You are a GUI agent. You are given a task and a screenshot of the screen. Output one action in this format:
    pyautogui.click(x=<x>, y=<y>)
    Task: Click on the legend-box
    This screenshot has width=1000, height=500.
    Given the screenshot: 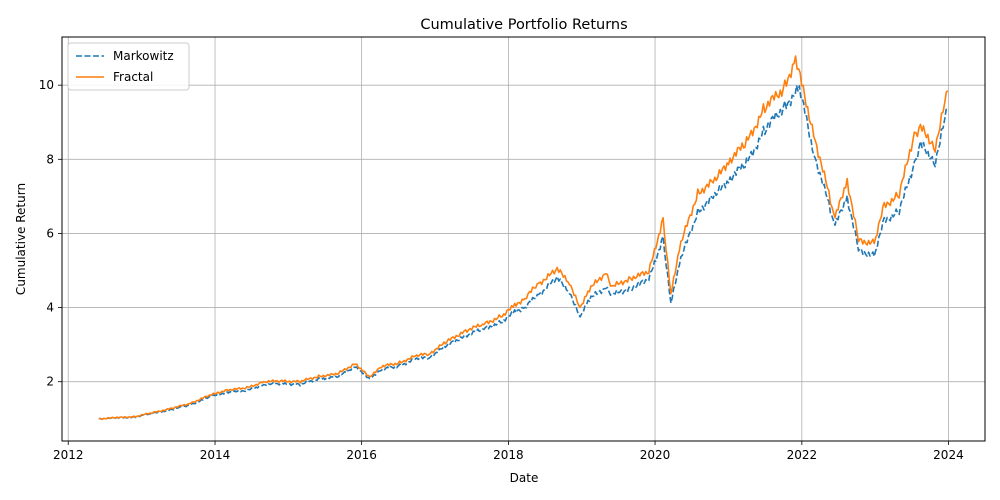 What is the action you would take?
    pyautogui.click(x=128, y=66)
    